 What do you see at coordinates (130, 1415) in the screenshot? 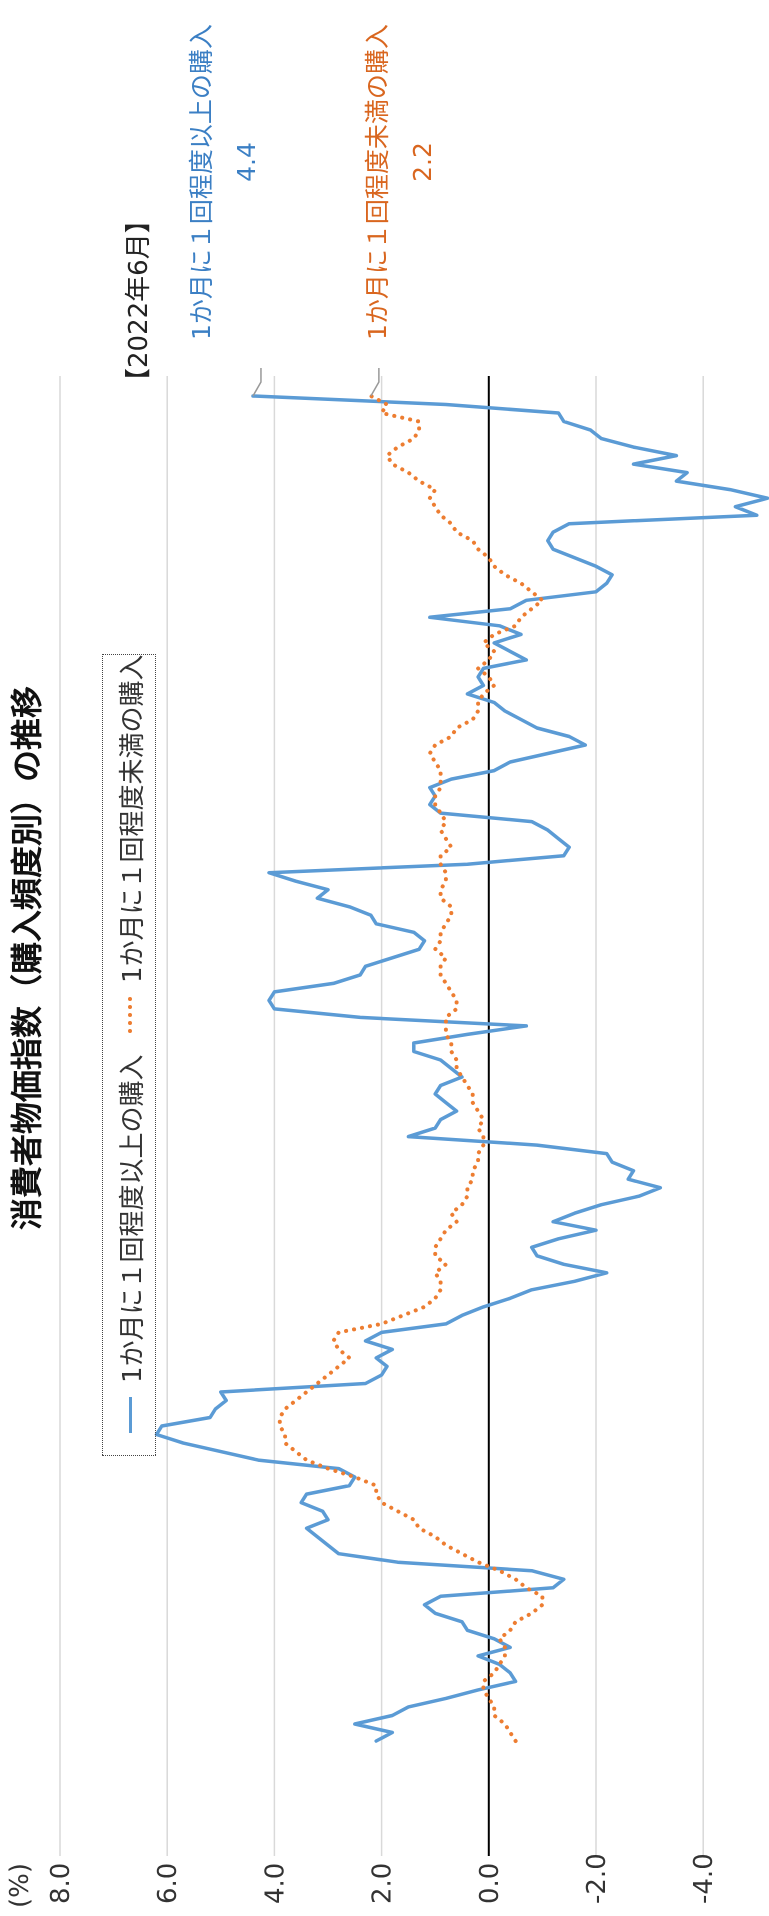
I see `legend-swatch-solid-icon` at bounding box center [130, 1415].